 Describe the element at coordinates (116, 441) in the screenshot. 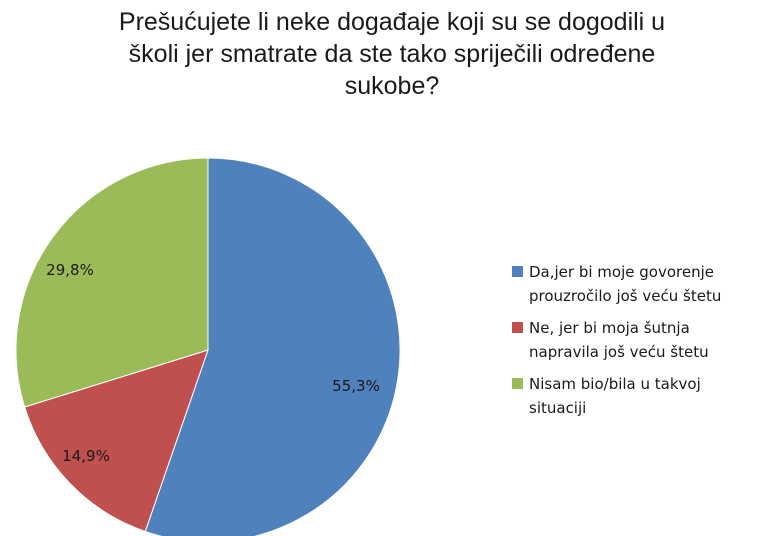

I see `pie-slice-ne` at that location.